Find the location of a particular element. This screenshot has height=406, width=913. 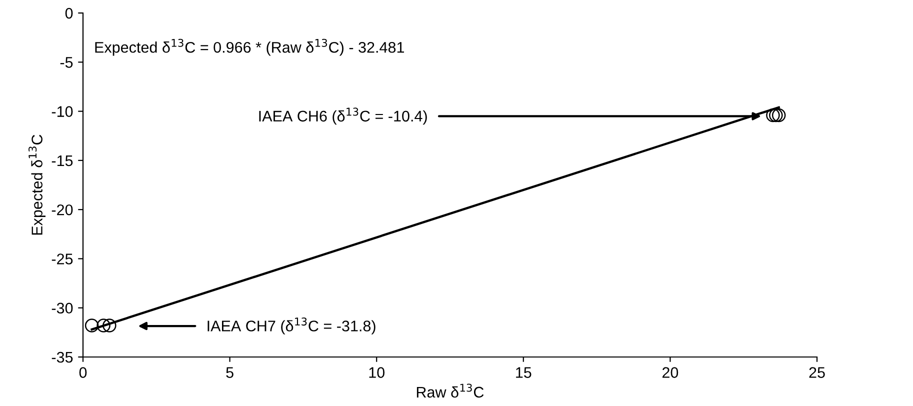

x-tick-label: 10 is located at coordinates (376, 372).